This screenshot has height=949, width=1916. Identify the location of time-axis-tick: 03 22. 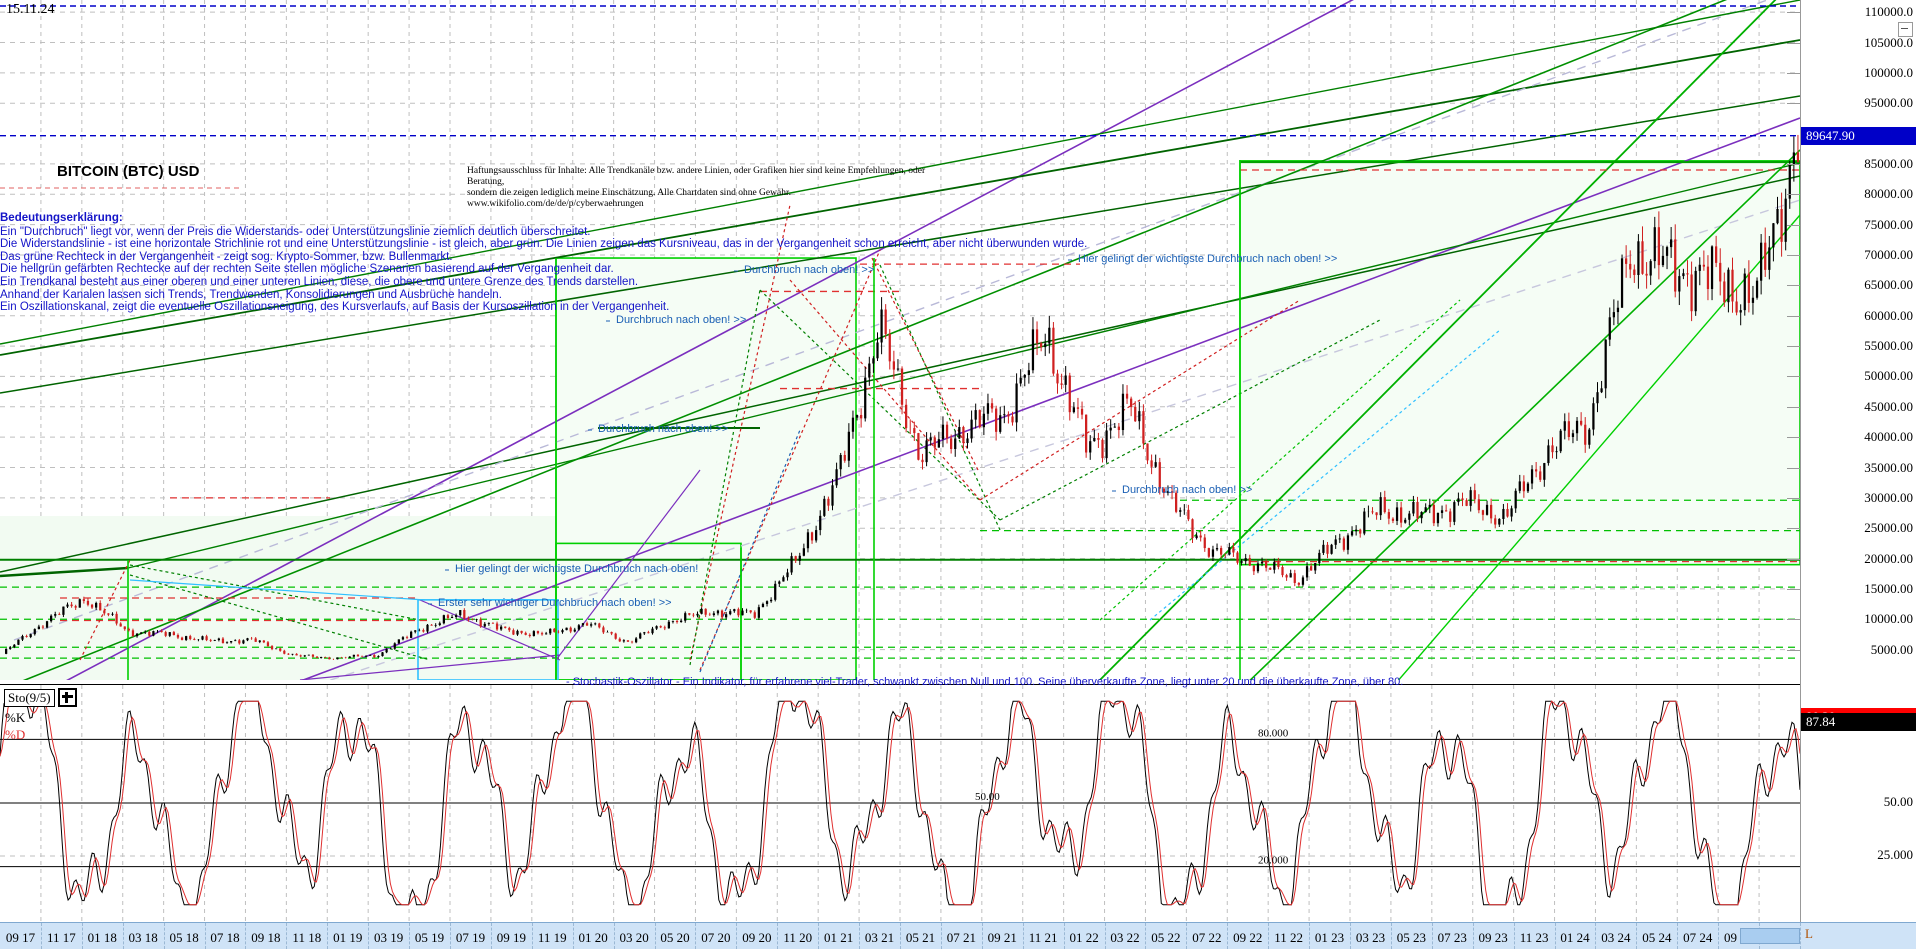
(1125, 937).